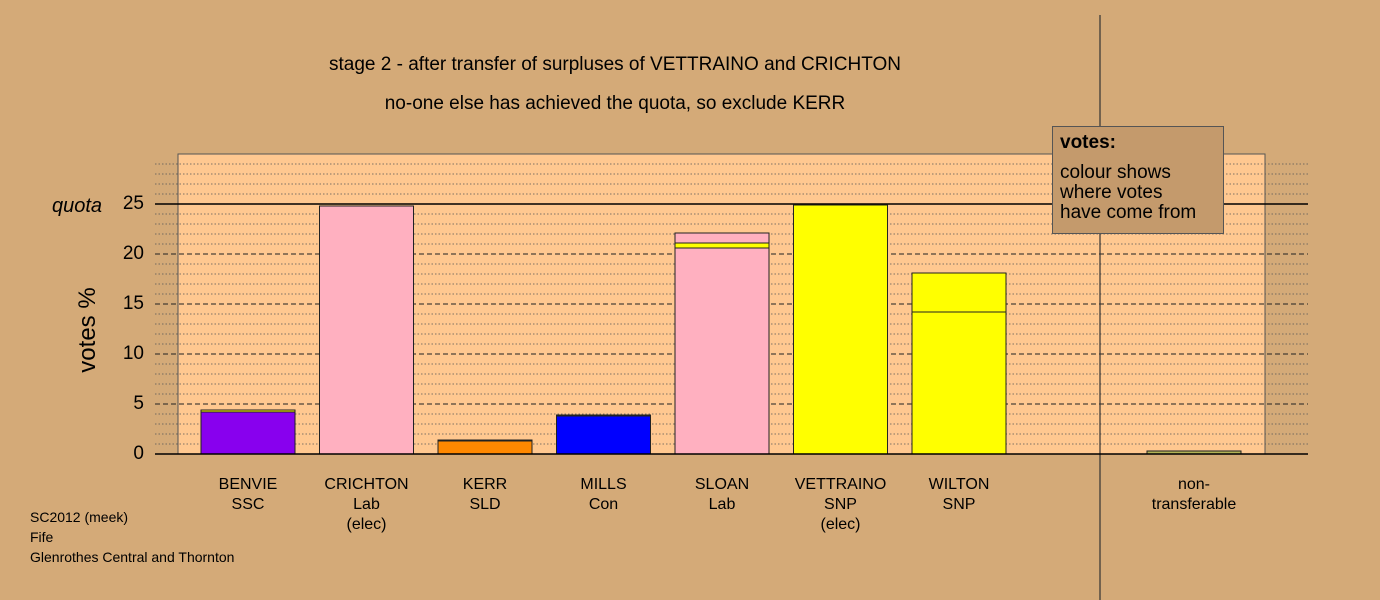 This screenshot has height=600, width=1380. What do you see at coordinates (722, 484) in the screenshot?
I see `candidate-name: SLOAN` at bounding box center [722, 484].